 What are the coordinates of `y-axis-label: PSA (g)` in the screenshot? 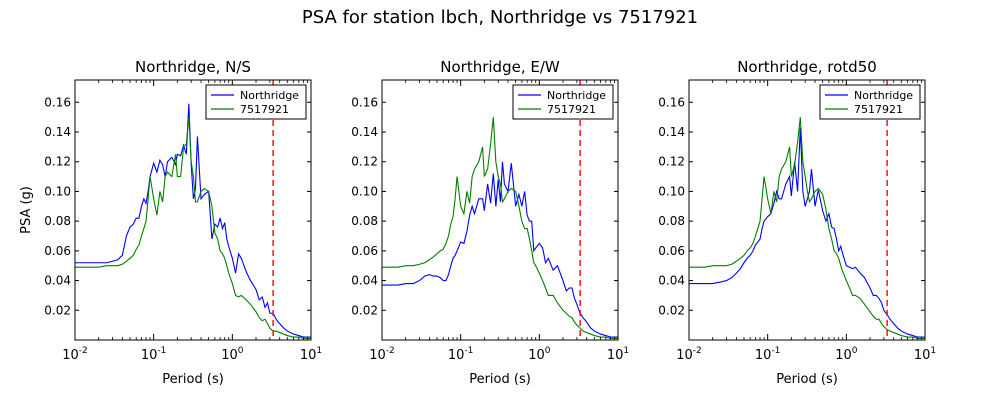 It's located at (26, 210).